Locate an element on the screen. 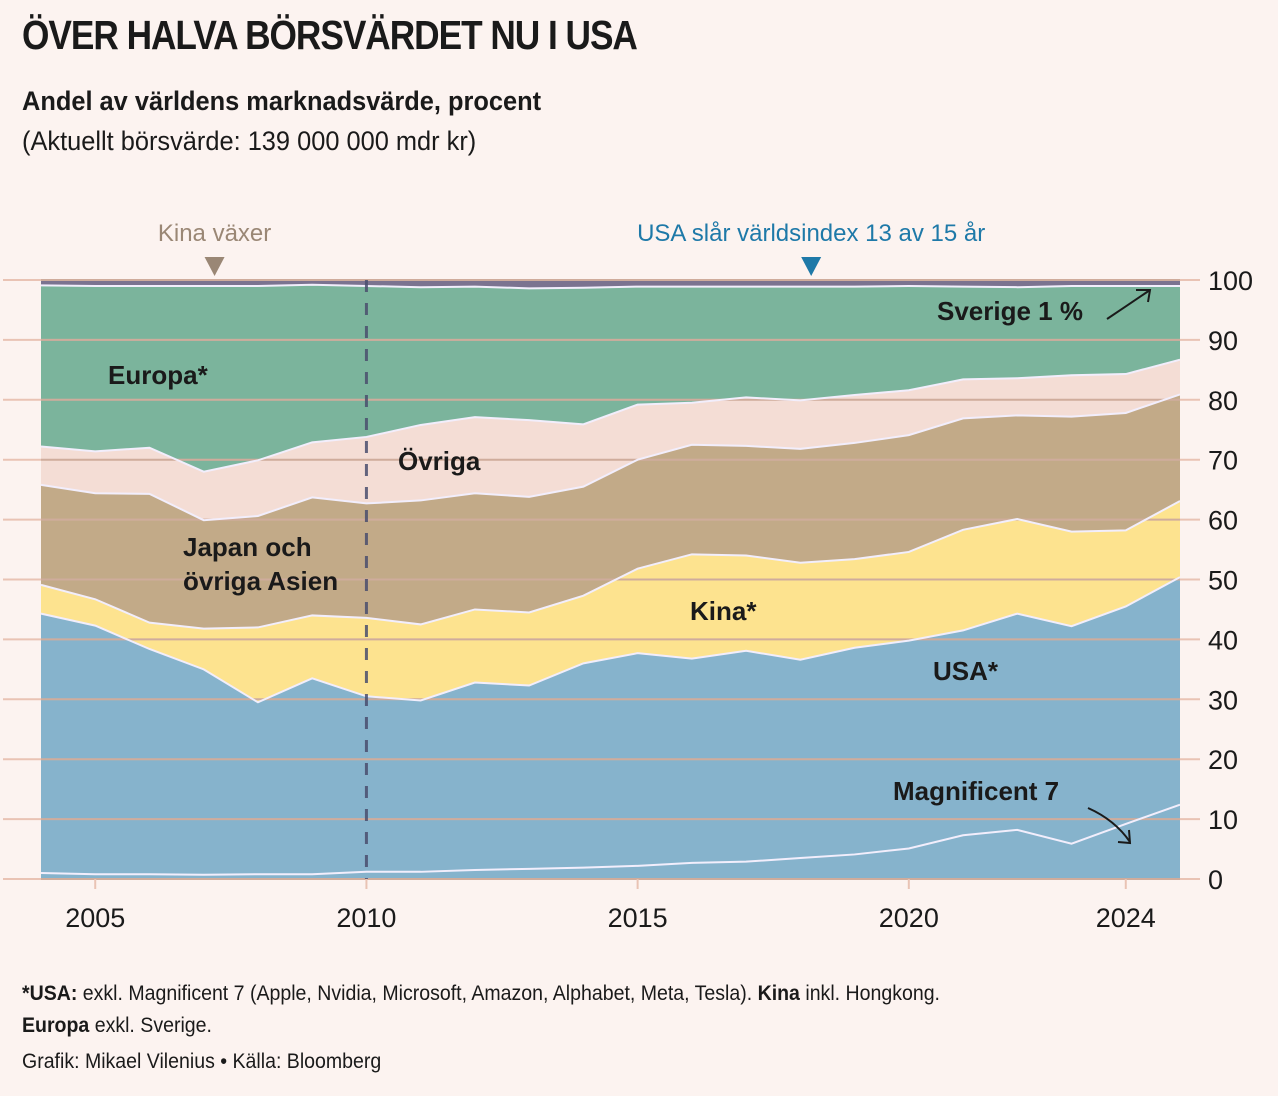 This screenshot has width=1278, height=1096. y-tick-label: 50 is located at coordinates (1223, 581).